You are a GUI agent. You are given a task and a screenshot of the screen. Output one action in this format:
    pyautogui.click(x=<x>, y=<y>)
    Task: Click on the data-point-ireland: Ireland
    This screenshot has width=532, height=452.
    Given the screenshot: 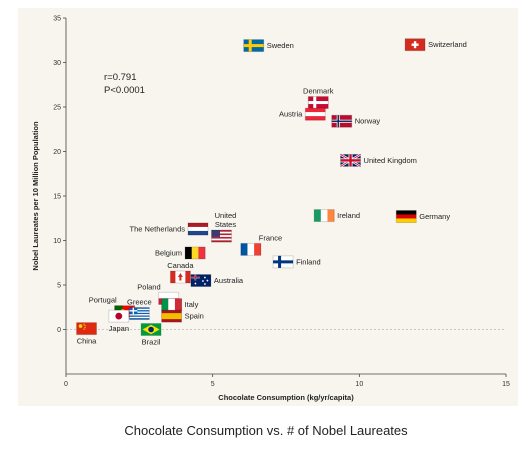 What is the action you would take?
    pyautogui.click(x=337, y=216)
    